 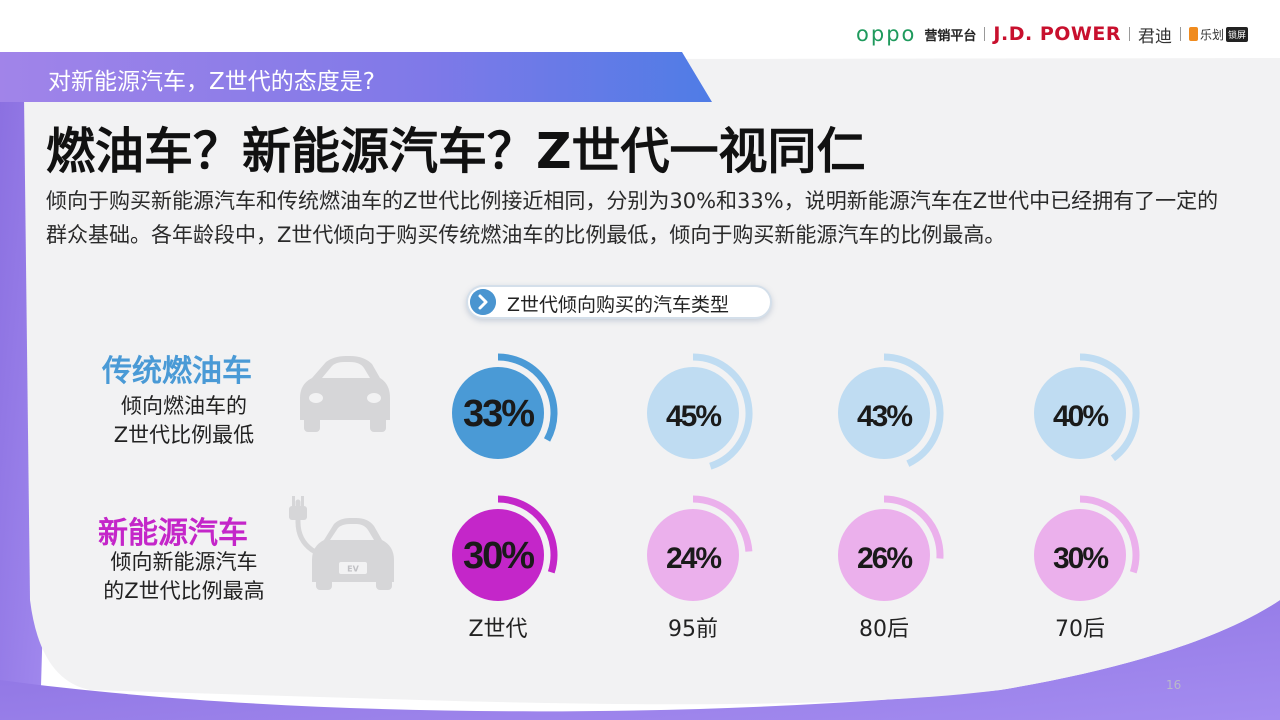 I want to click on row-subtitle-ev: 倾向新能源汽车 的Z世代比例最高, so click(x=184, y=577).